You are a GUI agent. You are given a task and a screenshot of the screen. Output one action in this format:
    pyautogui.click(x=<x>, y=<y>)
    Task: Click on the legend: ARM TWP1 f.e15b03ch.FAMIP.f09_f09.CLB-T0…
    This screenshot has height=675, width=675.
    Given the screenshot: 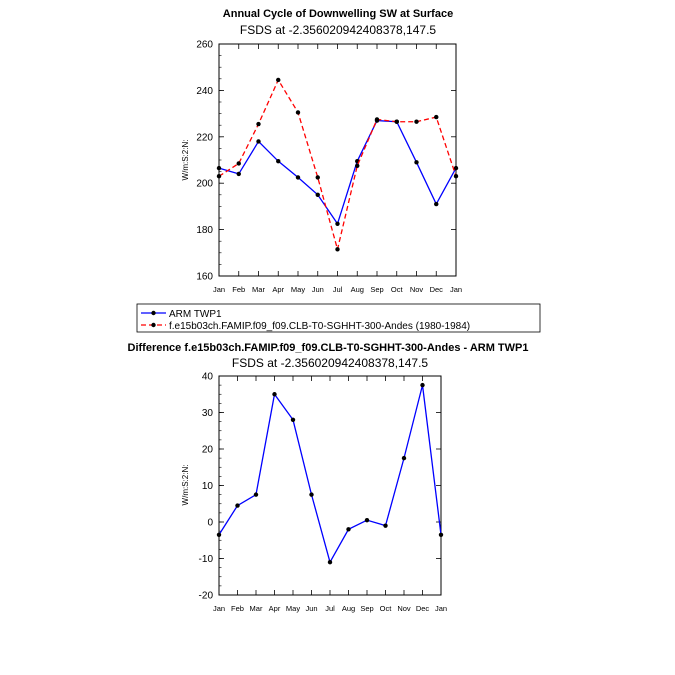 What is the action you would take?
    pyautogui.click(x=338, y=318)
    